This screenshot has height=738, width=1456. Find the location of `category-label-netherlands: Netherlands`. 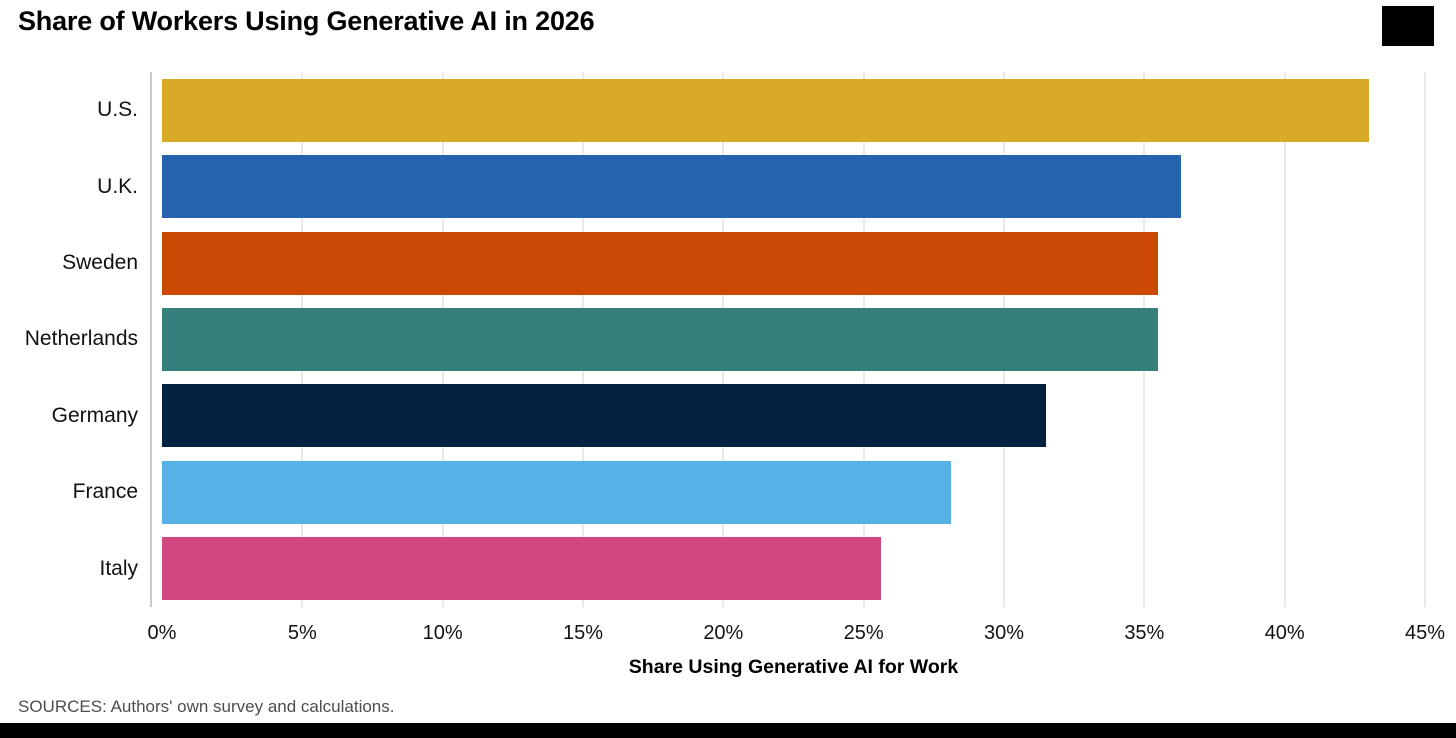

category-label-netherlands: Netherlands is located at coordinates (81, 339).